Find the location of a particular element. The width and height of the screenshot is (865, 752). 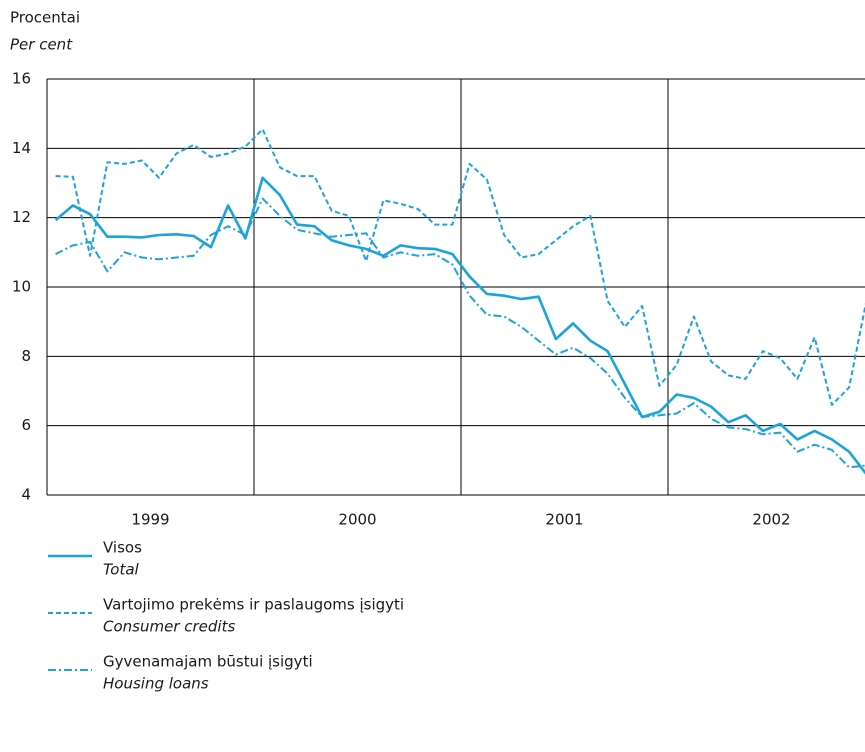

y-tick-label: 16 is located at coordinates (21, 79).